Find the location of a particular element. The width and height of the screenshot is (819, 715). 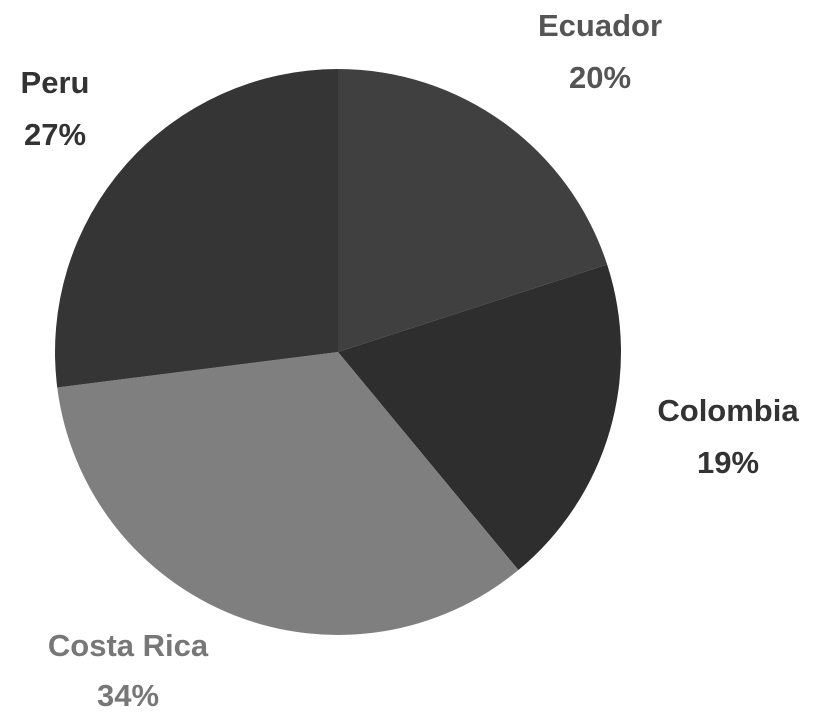

category-label: Costa Rica is located at coordinates (128, 645).